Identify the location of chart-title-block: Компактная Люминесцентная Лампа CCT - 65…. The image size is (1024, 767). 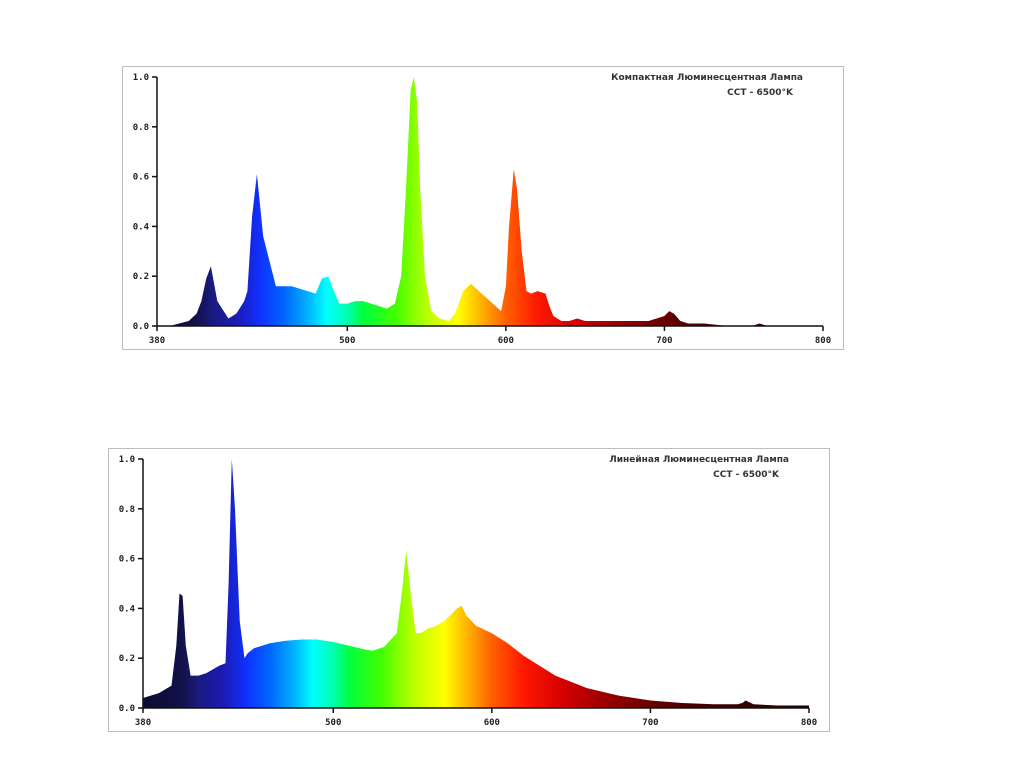
(707, 86).